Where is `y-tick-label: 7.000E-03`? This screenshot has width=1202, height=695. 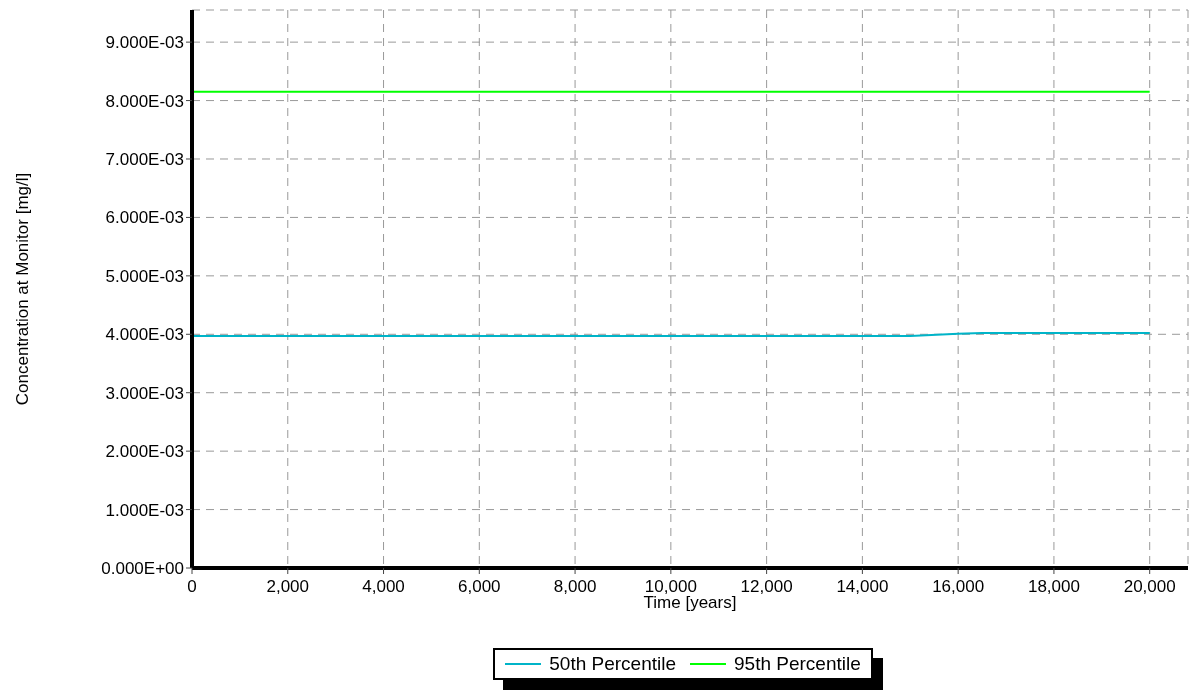
y-tick-label: 7.000E-03 is located at coordinates (144, 160).